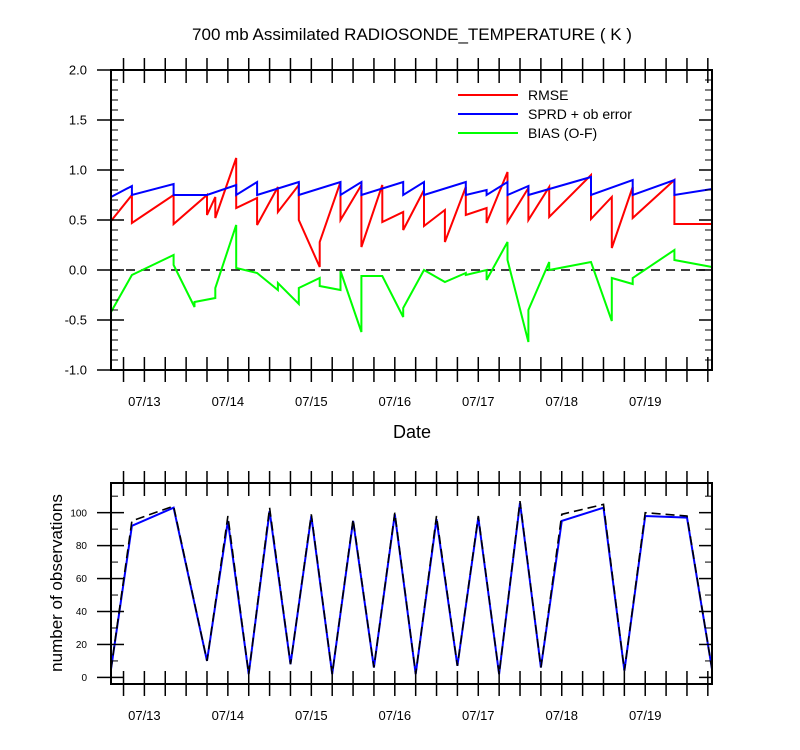 This screenshot has height=750, width=800. I want to click on top-x-axis-label: Date, so click(412, 432).